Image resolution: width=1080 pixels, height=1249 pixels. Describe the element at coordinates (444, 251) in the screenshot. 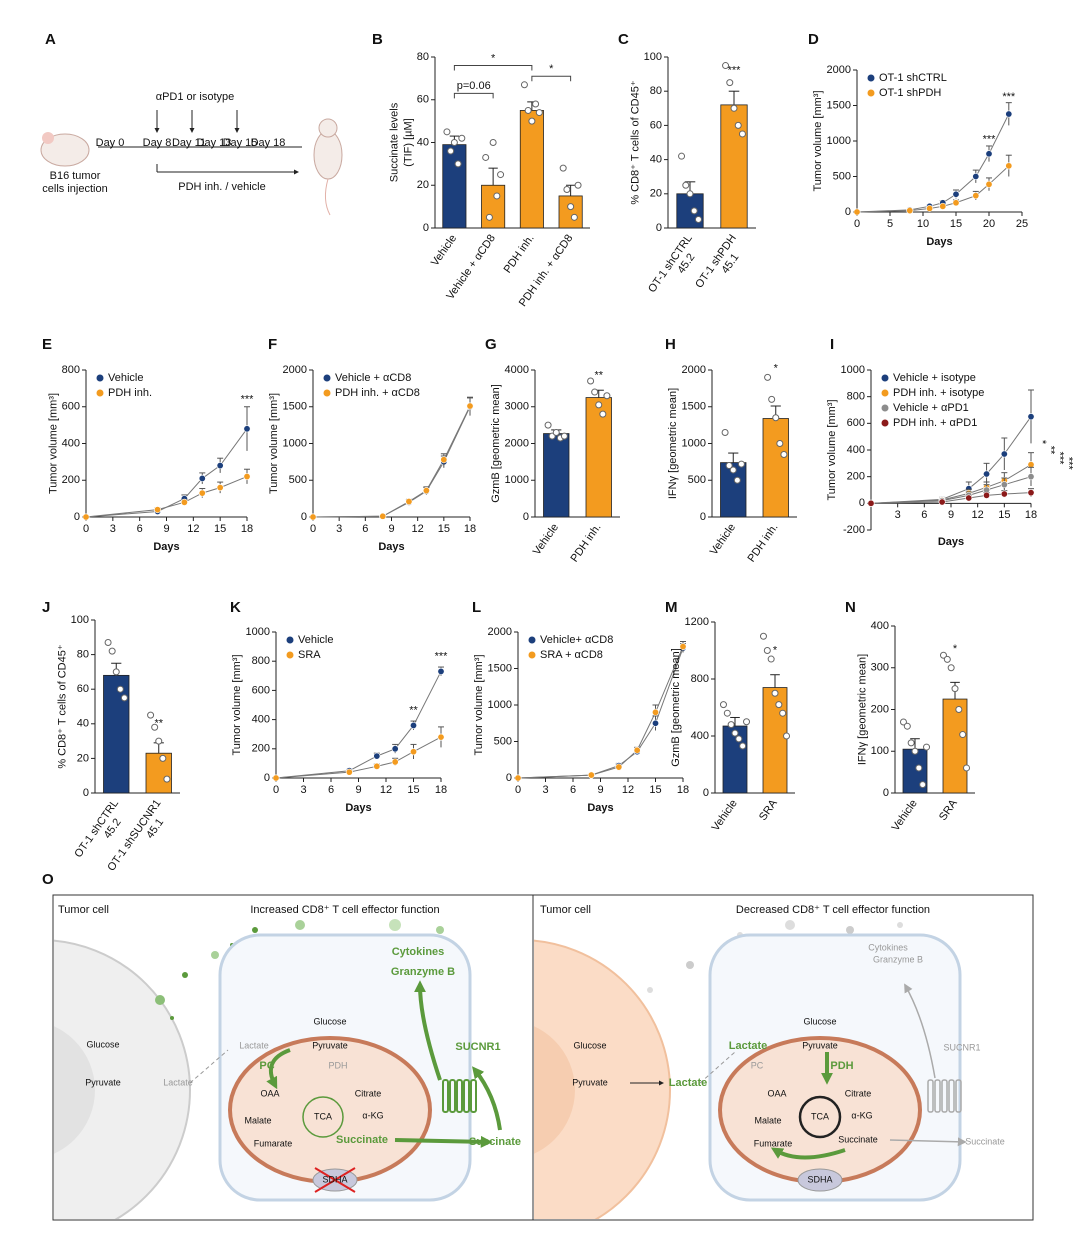

I see `x-tick-label: Vehicle` at that location.